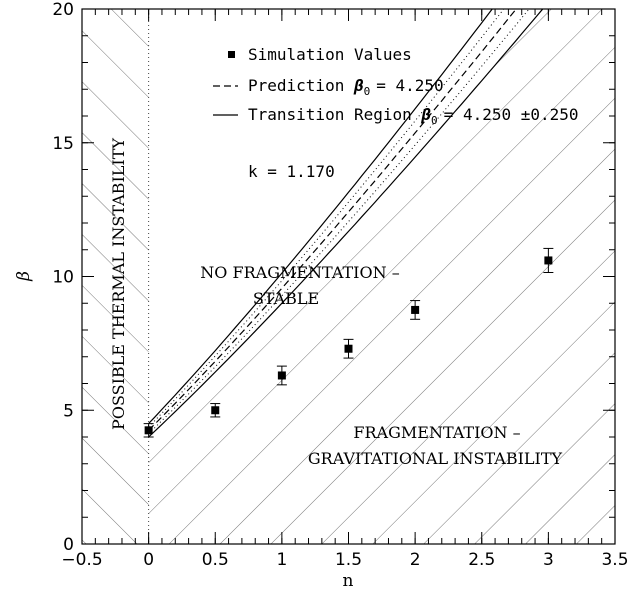 The width and height of the screenshot is (639, 593). What do you see at coordinates (348, 560) in the screenshot?
I see `x-tick-label: 1.5` at bounding box center [348, 560].